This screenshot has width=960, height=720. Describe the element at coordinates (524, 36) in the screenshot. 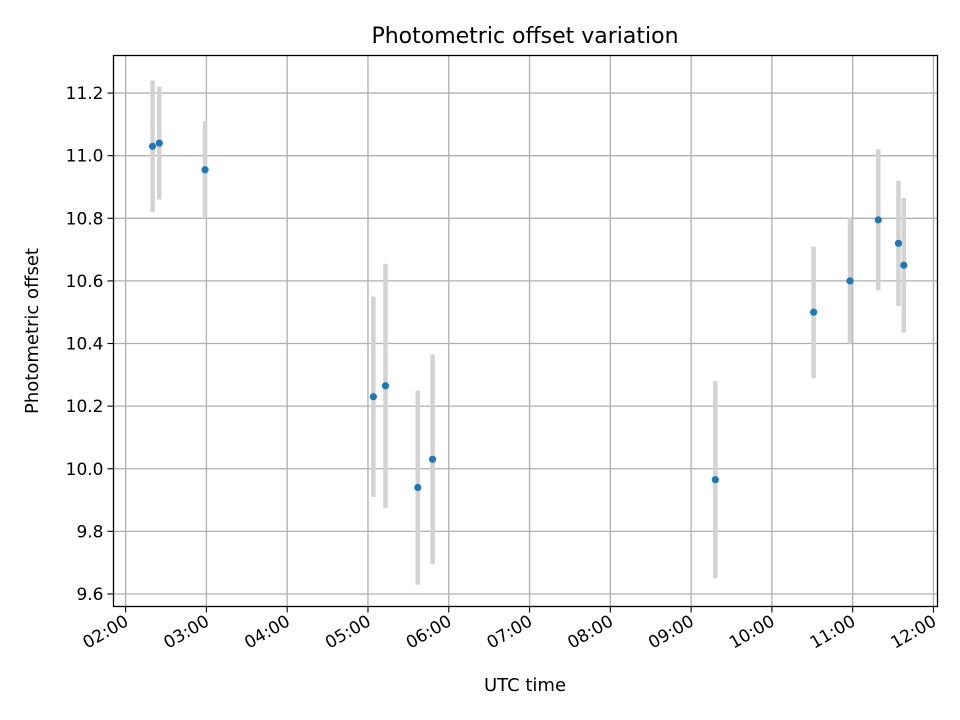

I see `chart-title: Photometric offset variation` at that location.